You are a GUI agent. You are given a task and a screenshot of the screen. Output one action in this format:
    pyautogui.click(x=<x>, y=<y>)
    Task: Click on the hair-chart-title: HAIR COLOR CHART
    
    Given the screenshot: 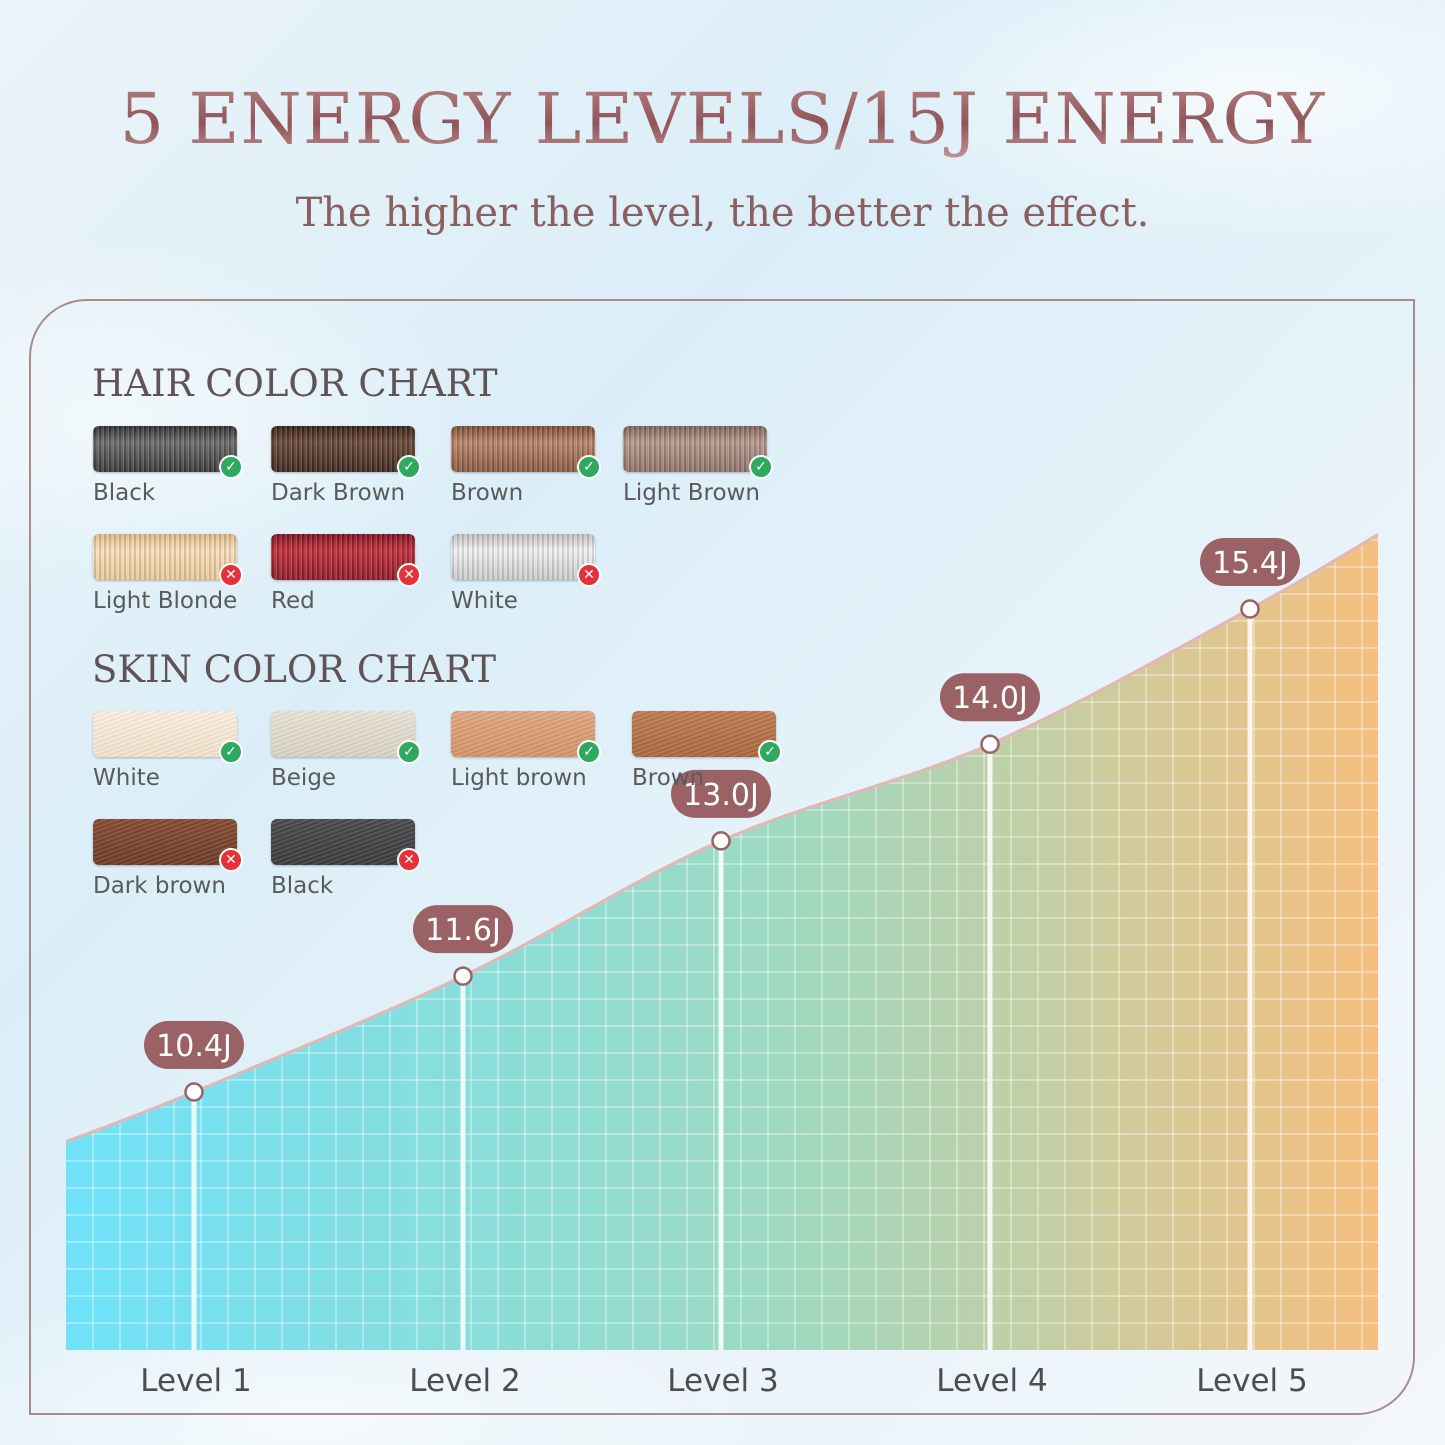 What is the action you would take?
    pyautogui.click(x=295, y=383)
    